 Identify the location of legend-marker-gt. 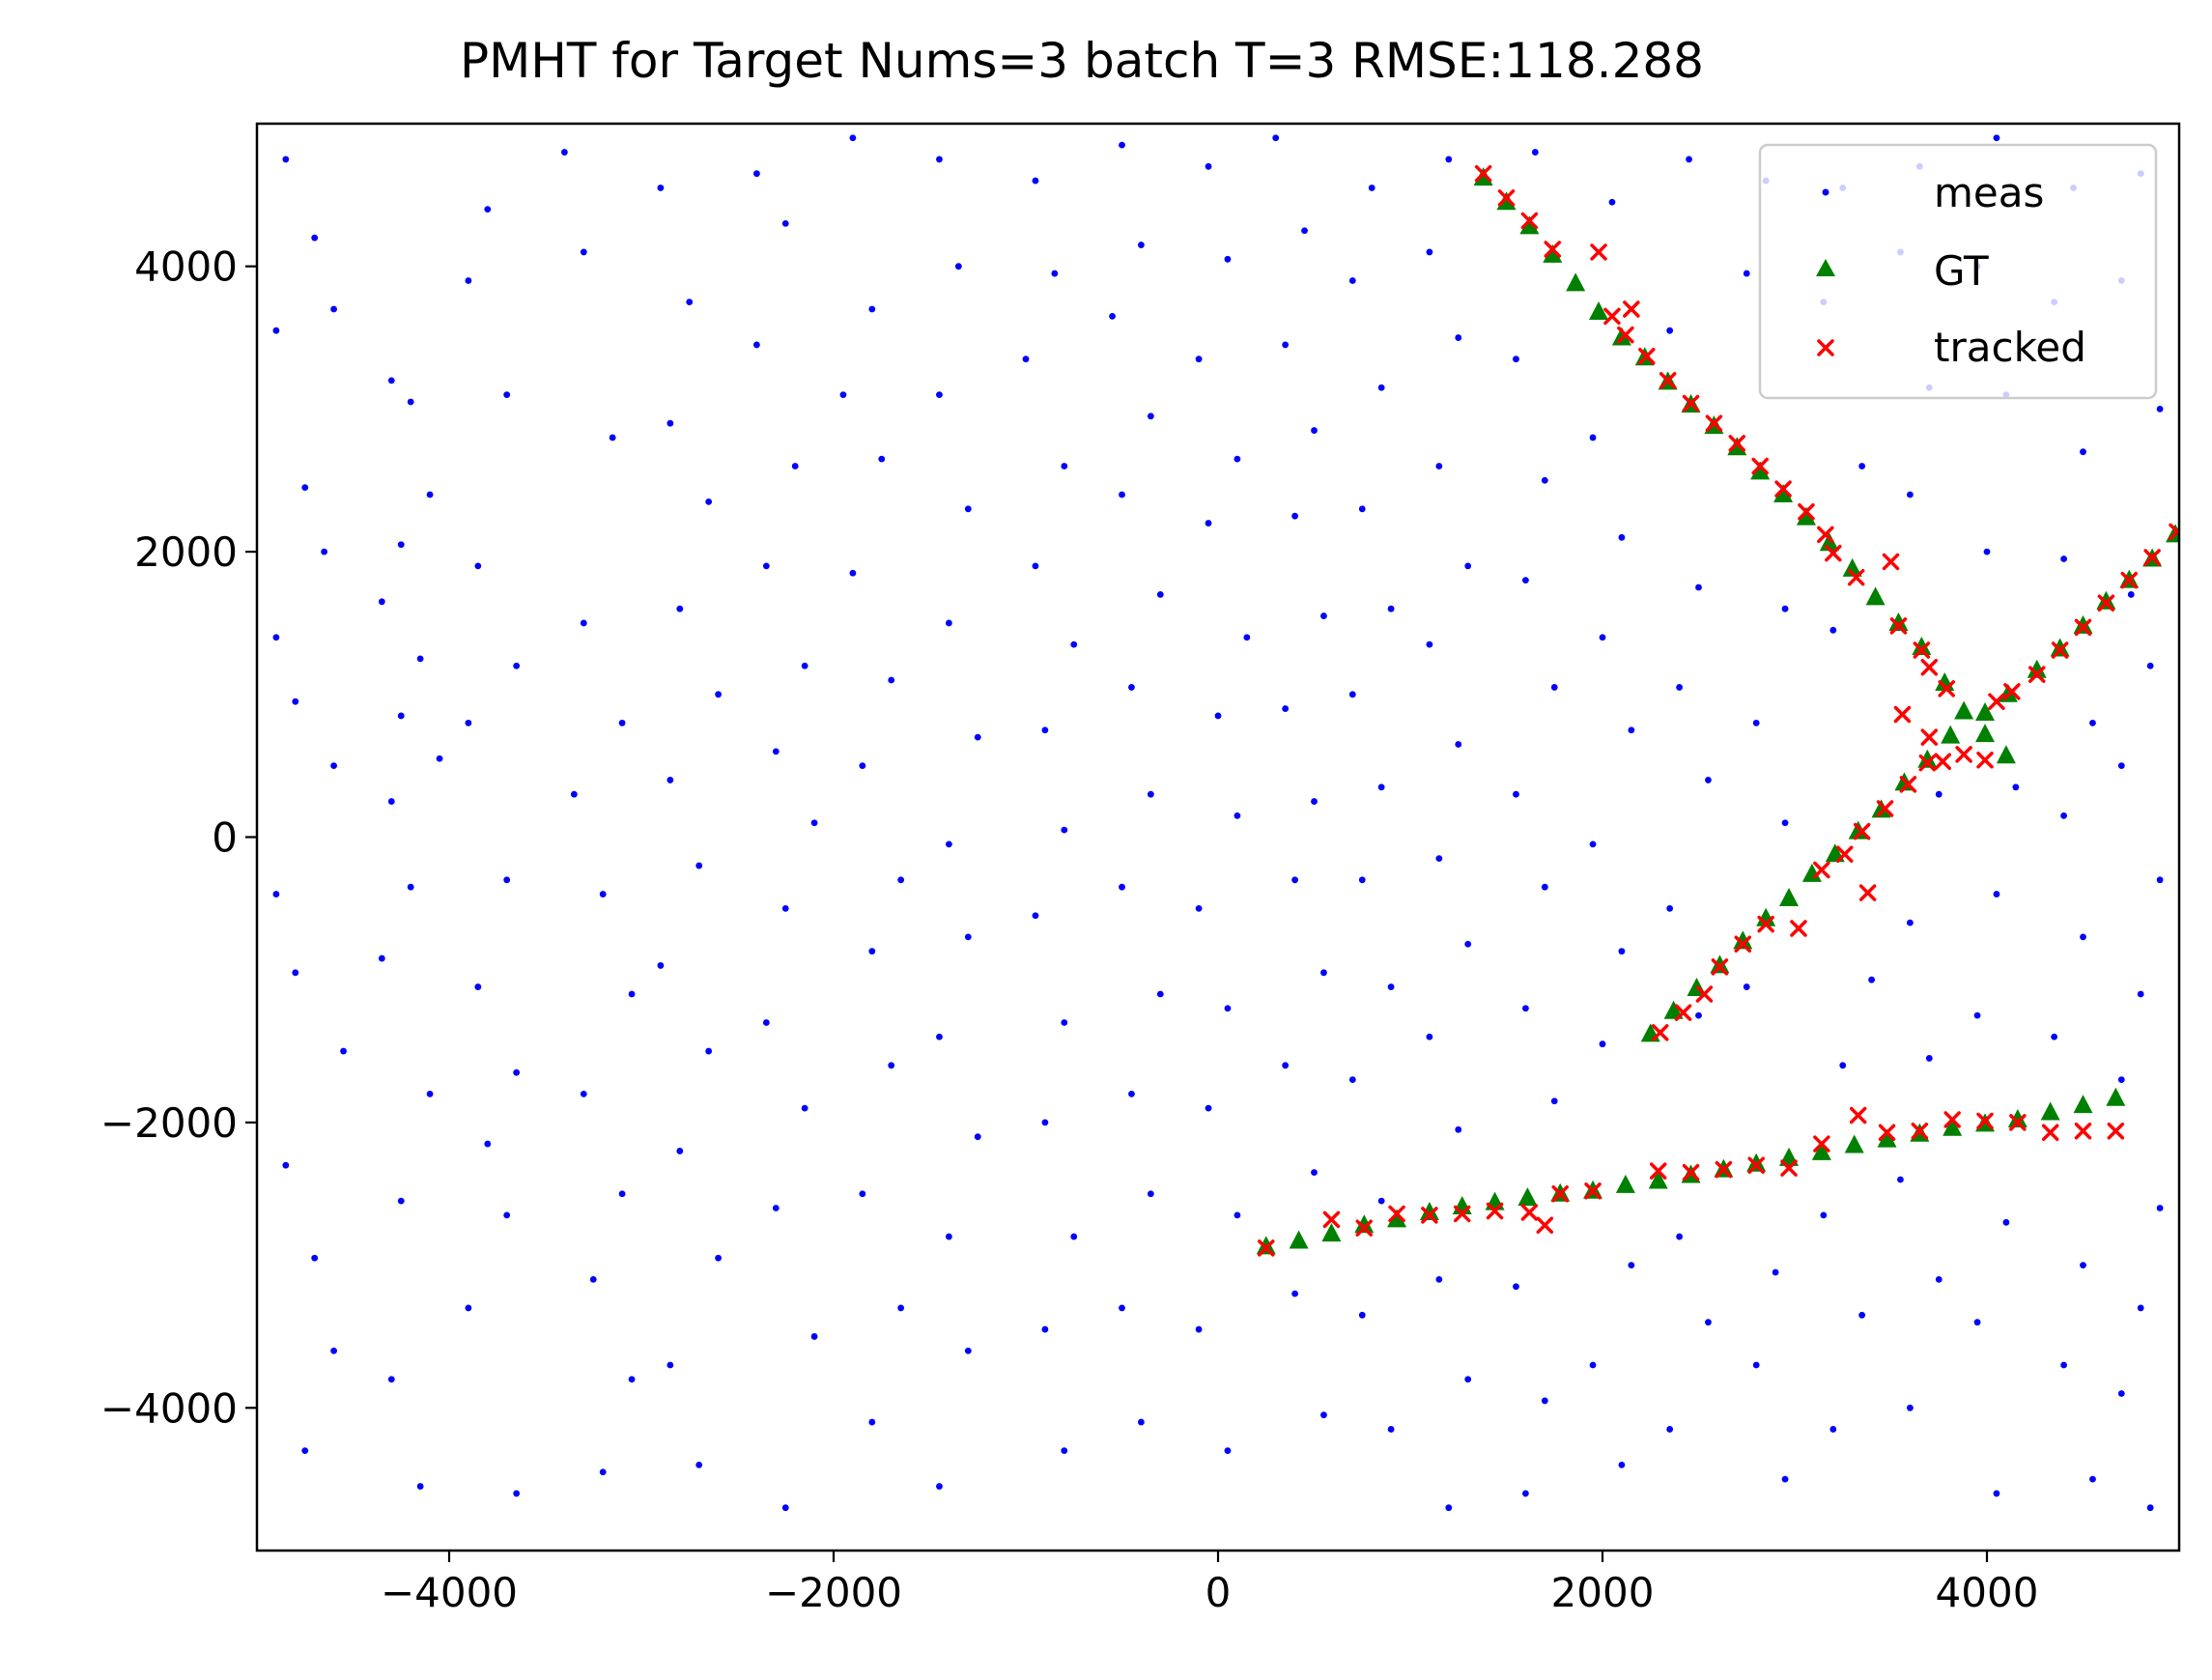
(1825, 267).